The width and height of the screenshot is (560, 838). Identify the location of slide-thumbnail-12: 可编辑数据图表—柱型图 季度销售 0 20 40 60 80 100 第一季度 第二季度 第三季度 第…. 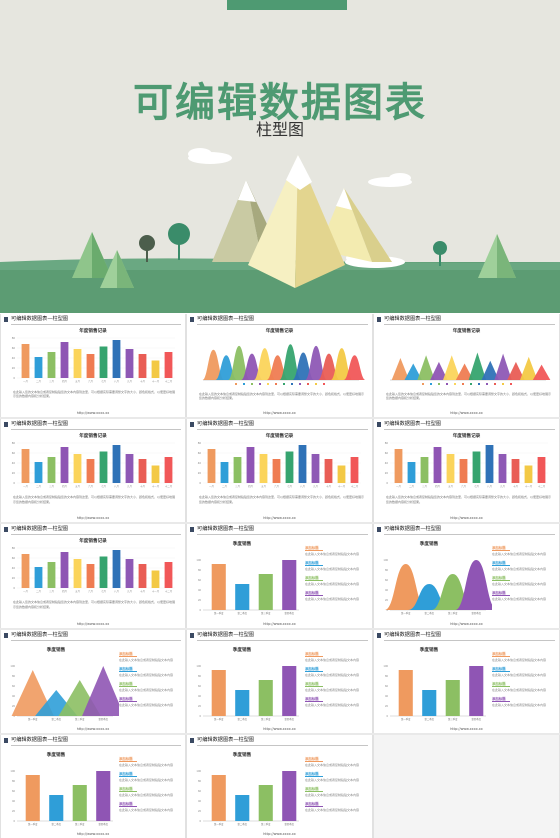
(466, 681).